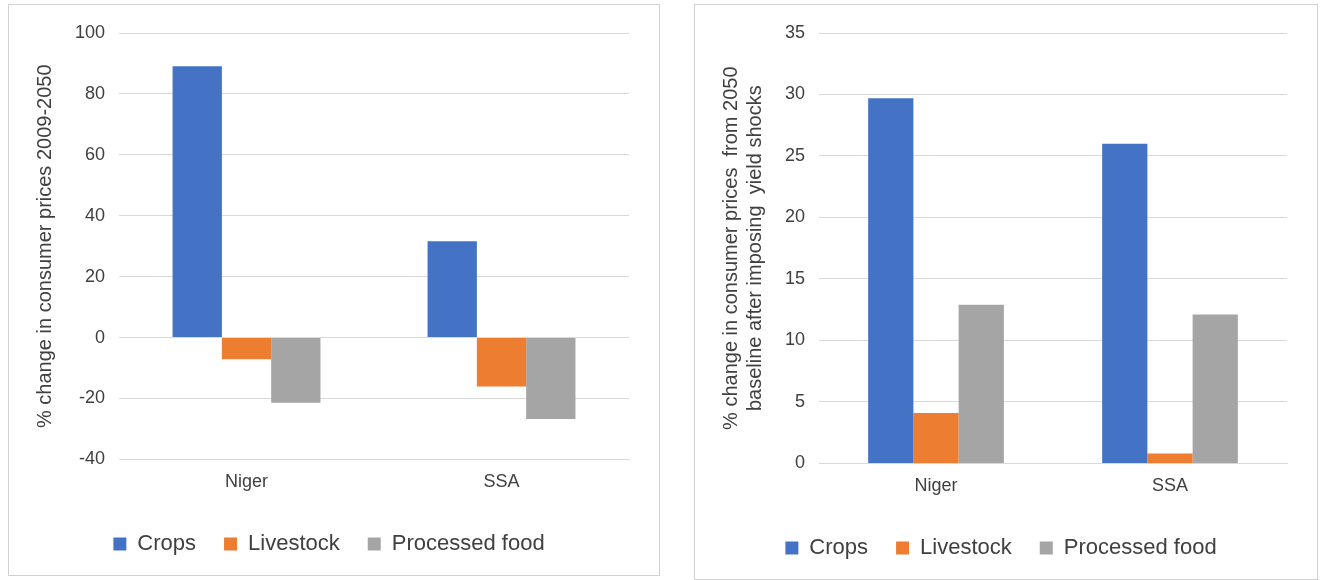 Image resolution: width=1323 pixels, height=580 pixels. What do you see at coordinates (95, 153) in the screenshot?
I see `y-tick-label: 60` at bounding box center [95, 153].